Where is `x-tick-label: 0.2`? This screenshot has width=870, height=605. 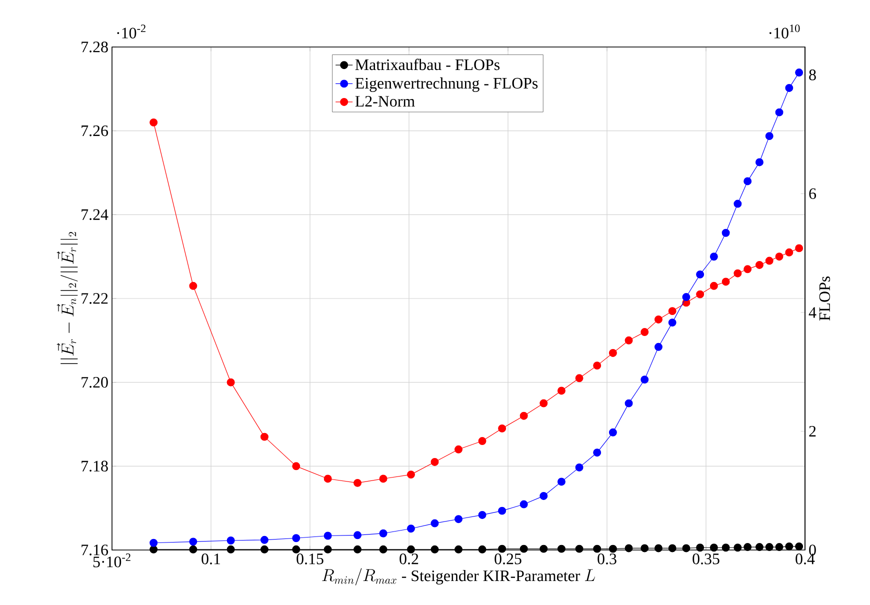 x-tick-label: 0.2 is located at coordinates (409, 559).